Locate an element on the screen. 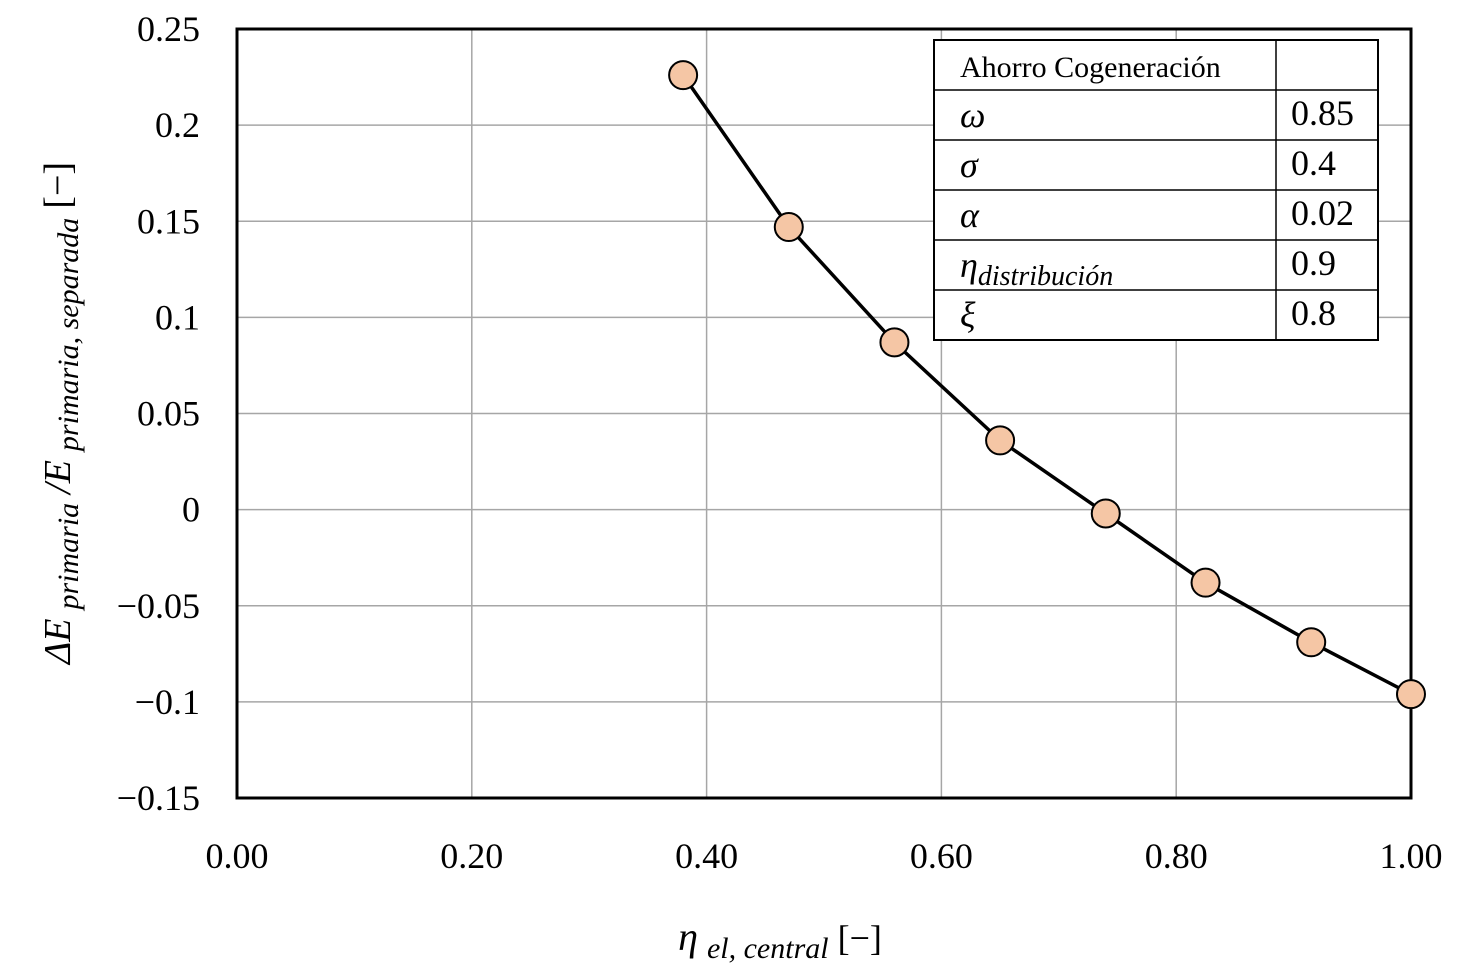 This screenshot has width=1475, height=968. x-tick-label: 0.20 is located at coordinates (471, 856).